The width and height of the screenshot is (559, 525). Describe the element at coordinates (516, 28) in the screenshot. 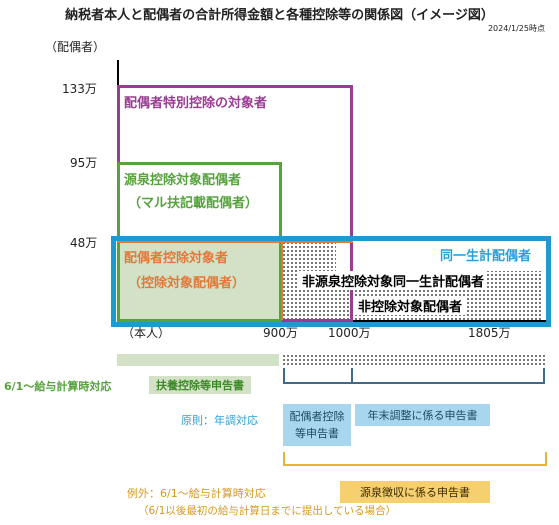

I see `date-stamp: 2024/1/25時点` at that location.